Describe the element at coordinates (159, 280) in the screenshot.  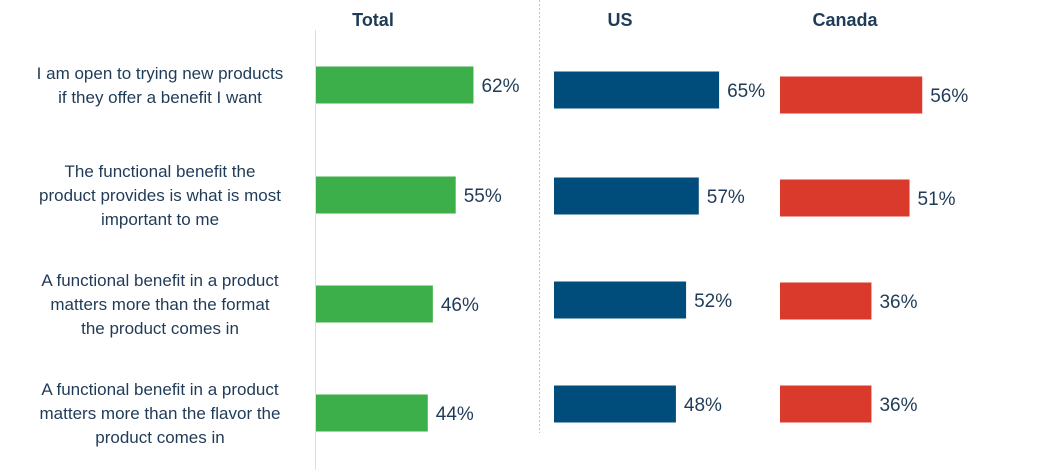
I see `category-label-3-line-1: A functional benefit in a product` at that location.